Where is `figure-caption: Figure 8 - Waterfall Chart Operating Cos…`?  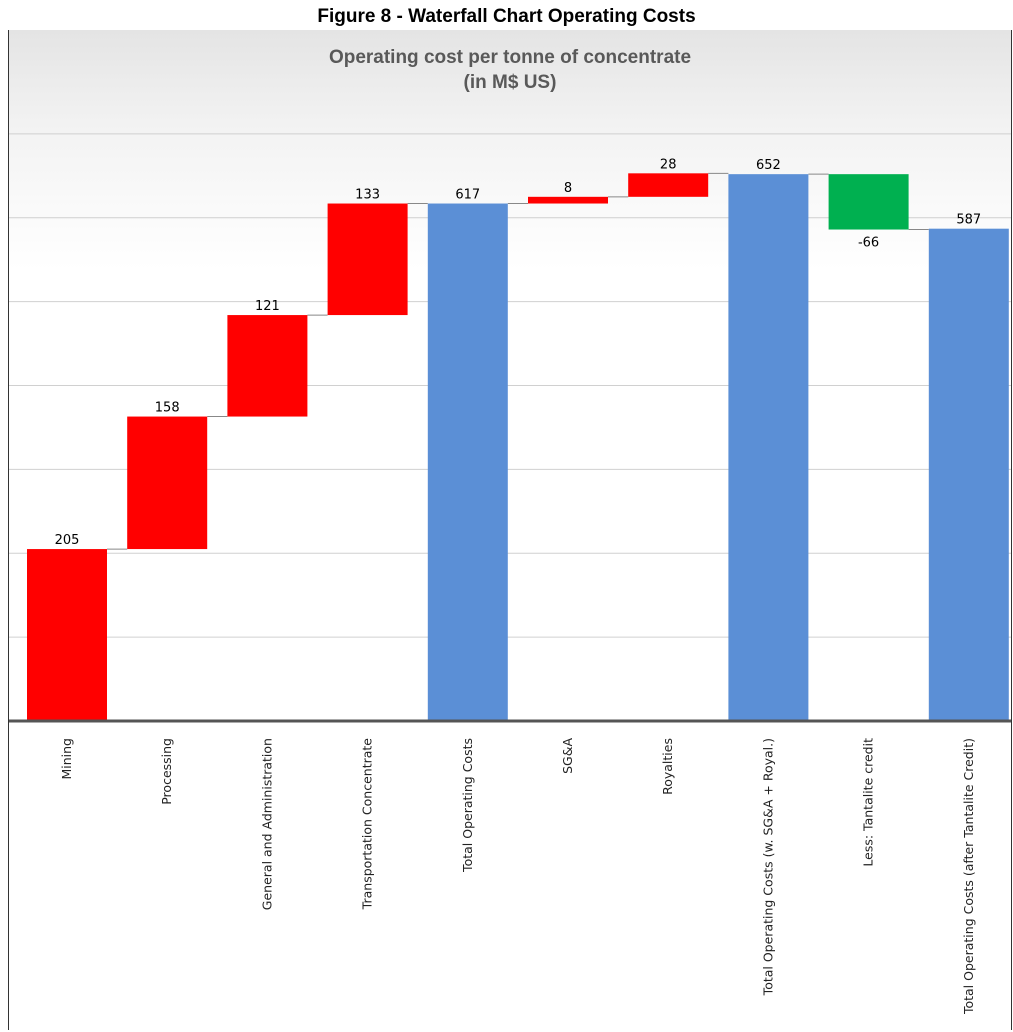 figure-caption: Figure 8 - Waterfall Chart Operating Cos… is located at coordinates (506, 16).